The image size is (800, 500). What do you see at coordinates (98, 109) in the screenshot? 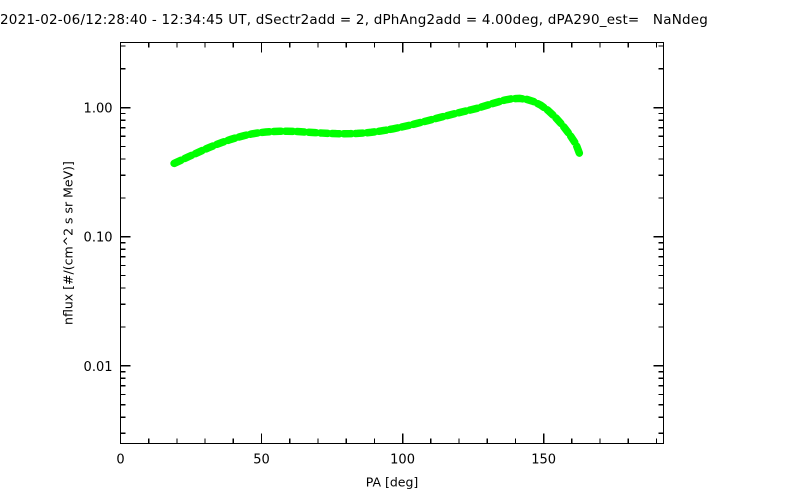
I see `y-tick-label: 1.00` at bounding box center [98, 109].